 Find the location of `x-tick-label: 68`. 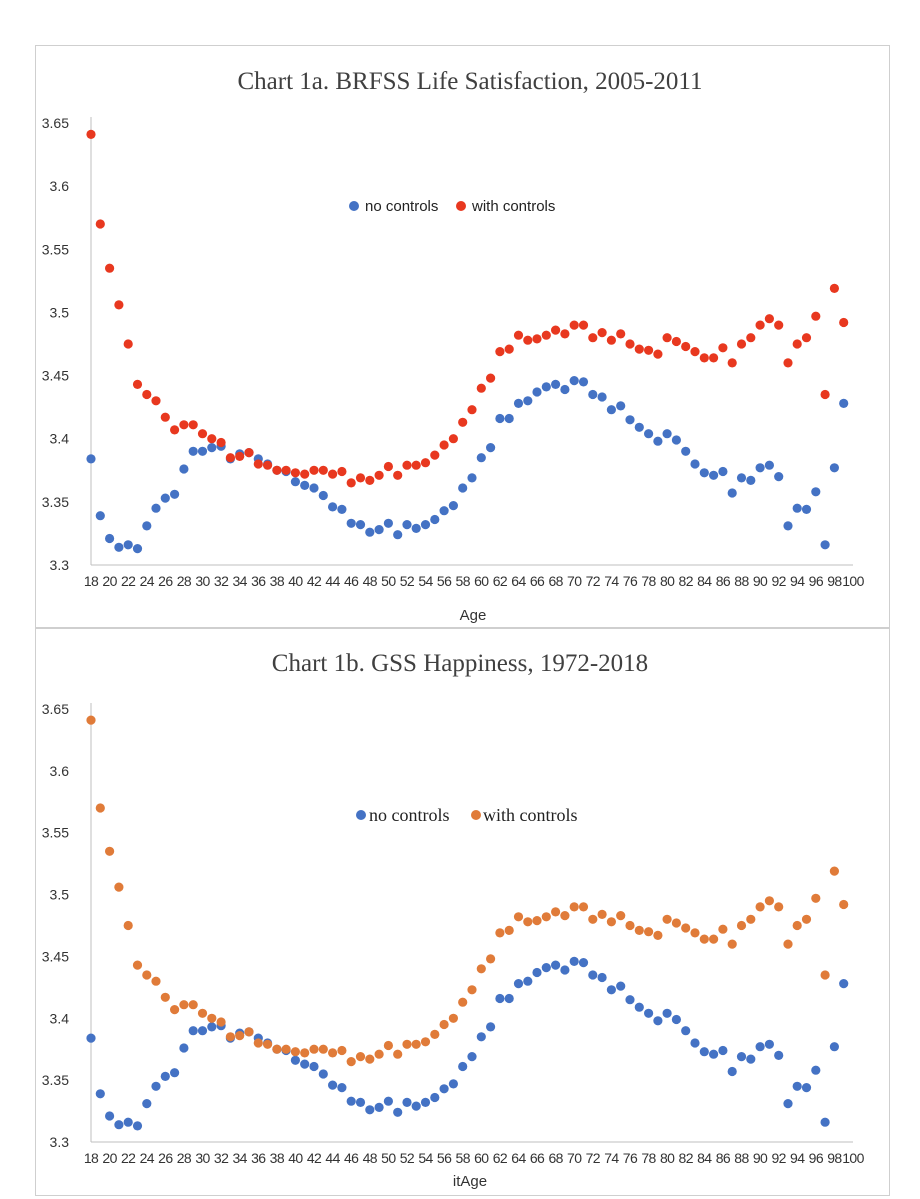

x-tick-label: 68 is located at coordinates (555, 1158).